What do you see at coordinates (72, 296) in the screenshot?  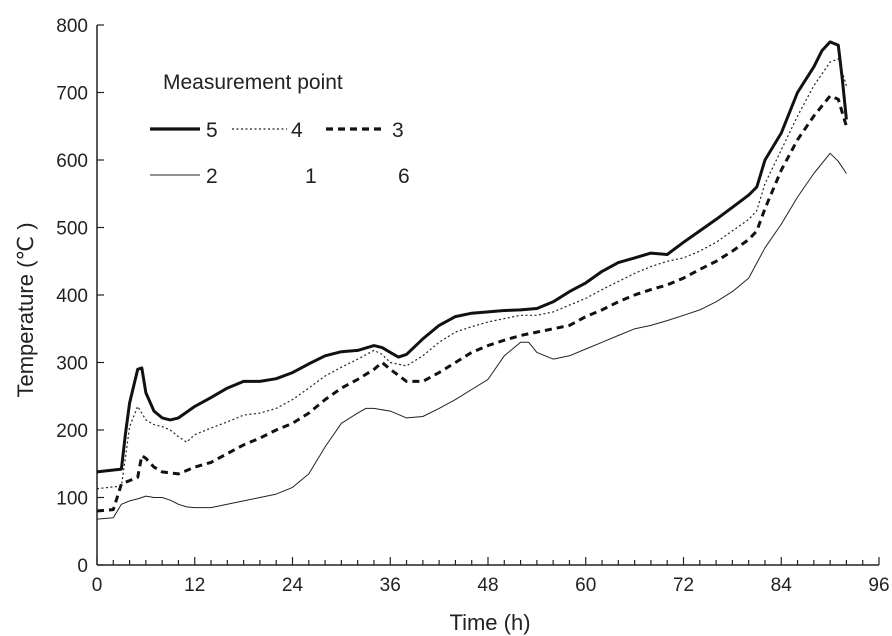 I see `y-tick-label: 400` at bounding box center [72, 296].